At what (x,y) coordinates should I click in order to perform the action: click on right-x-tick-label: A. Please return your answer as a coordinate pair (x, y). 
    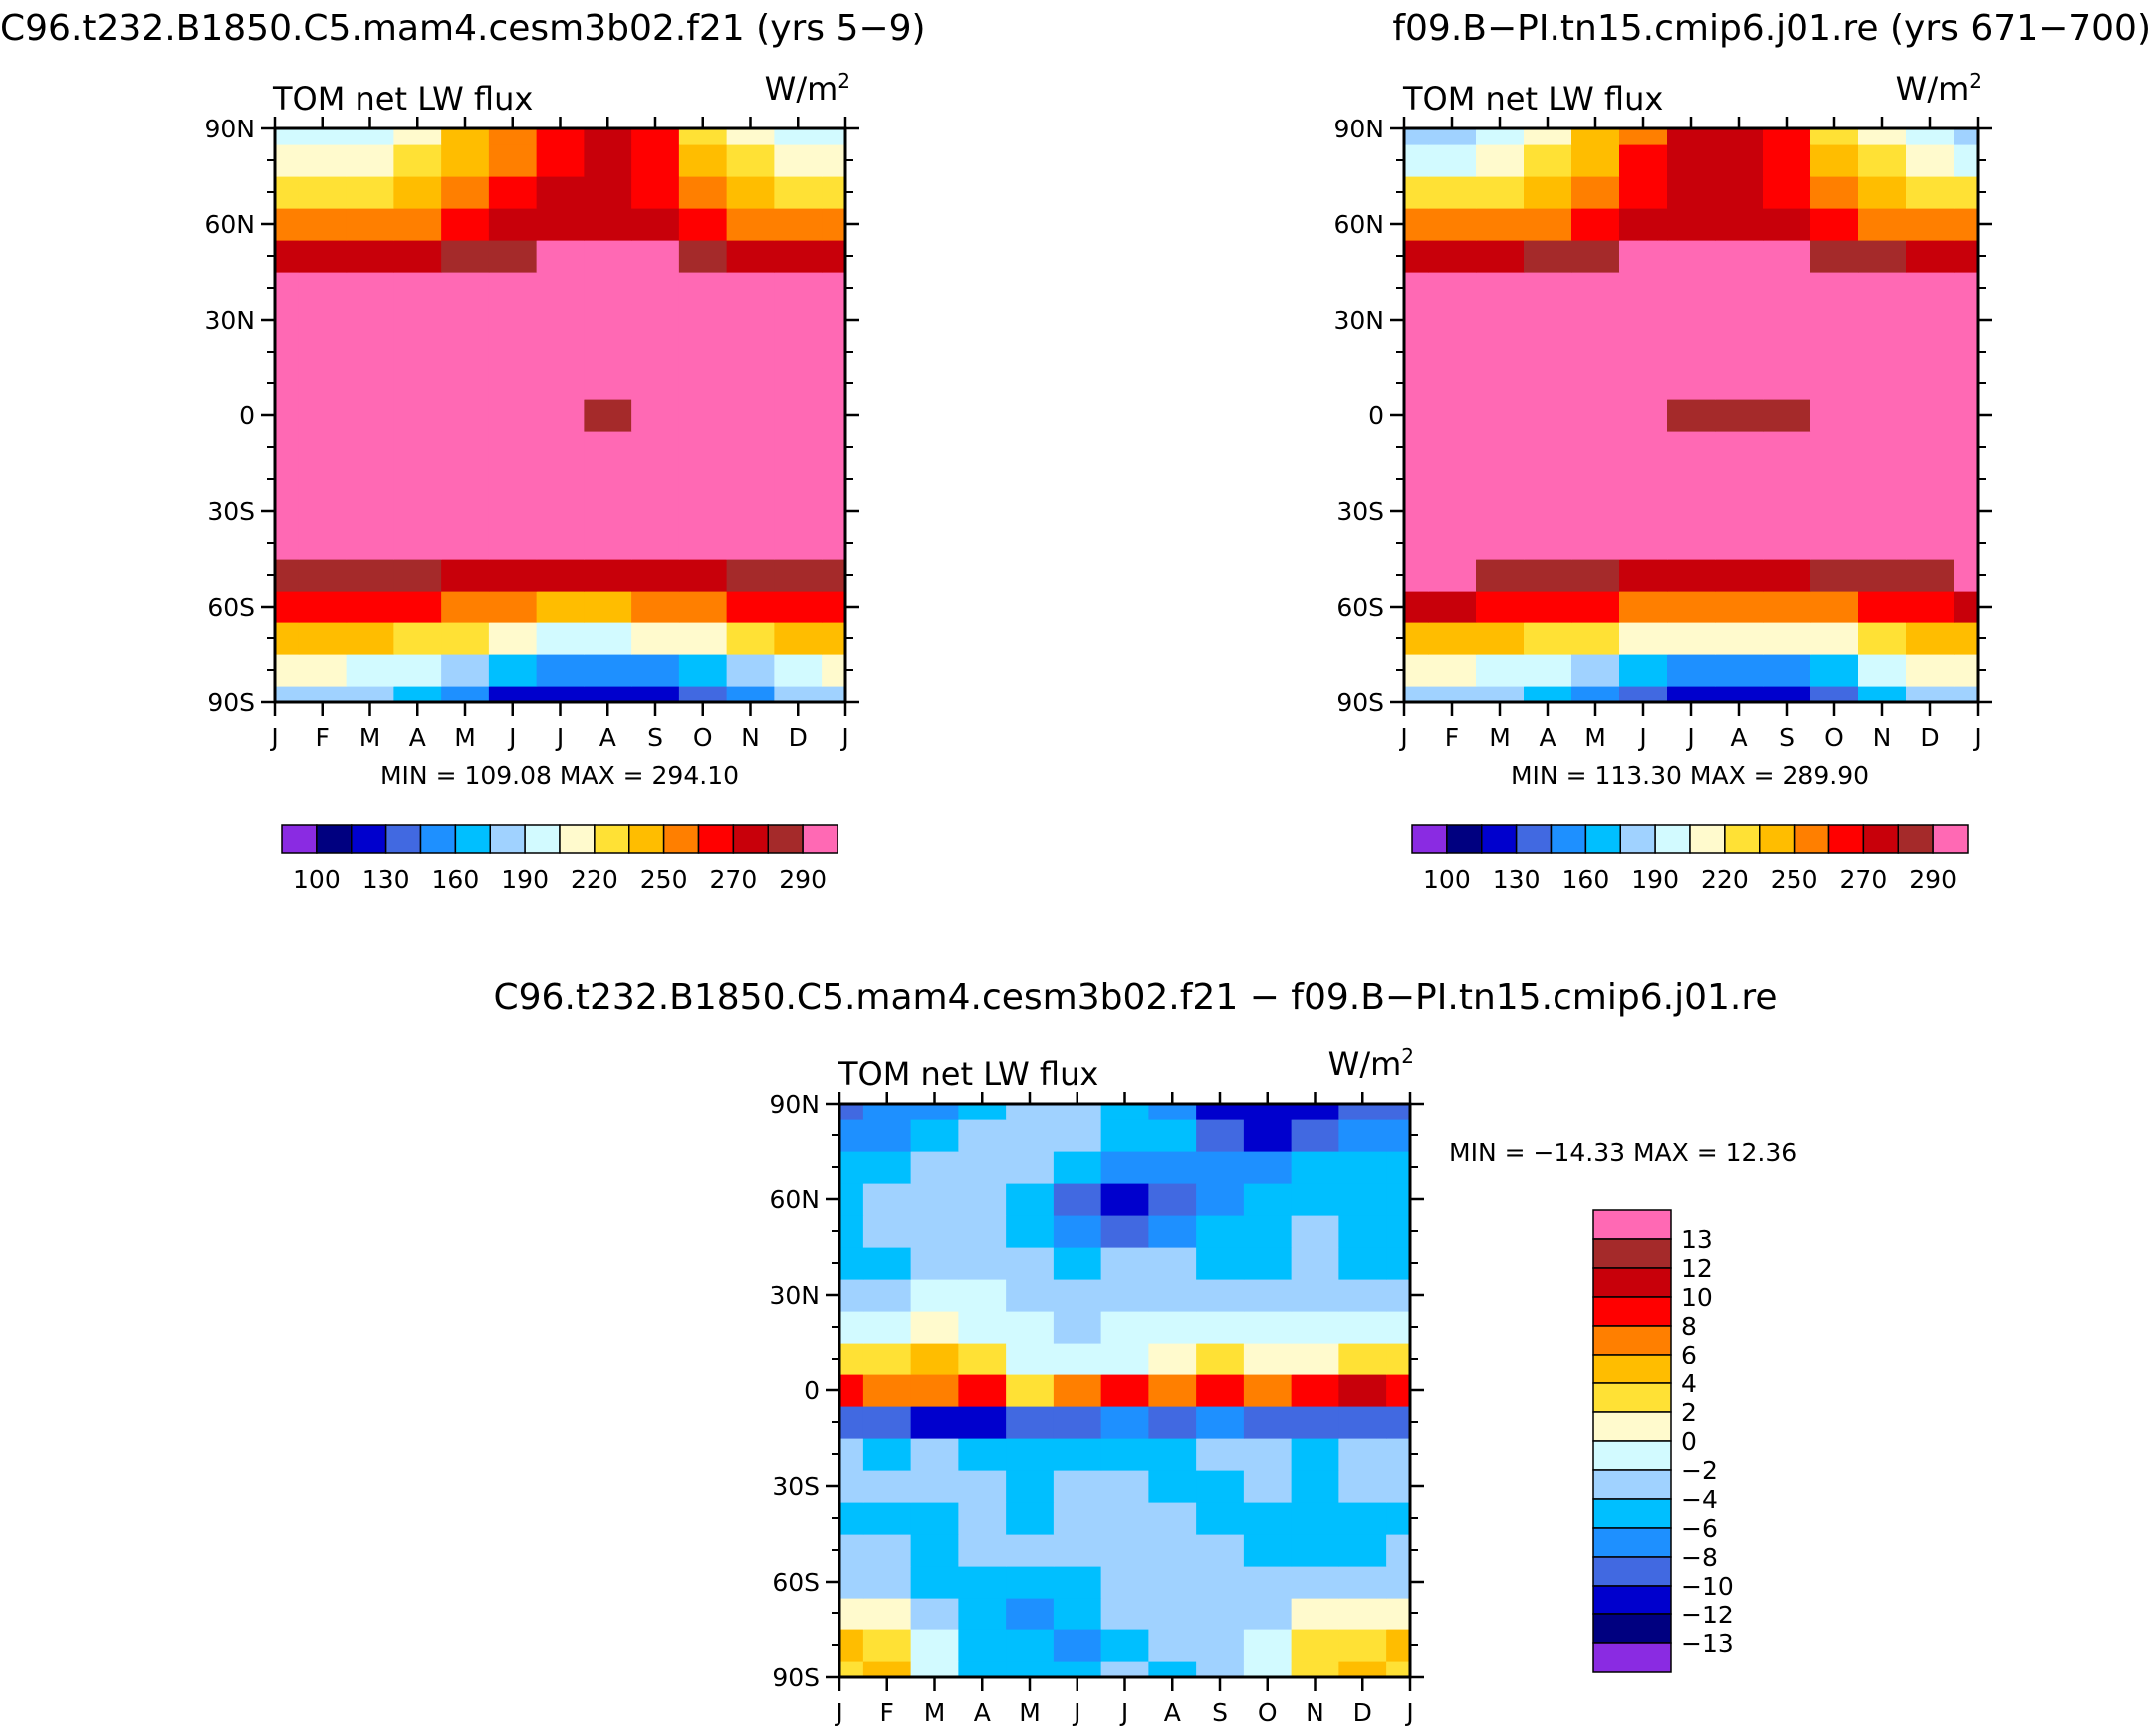
    Looking at the image, I should click on (1547, 737).